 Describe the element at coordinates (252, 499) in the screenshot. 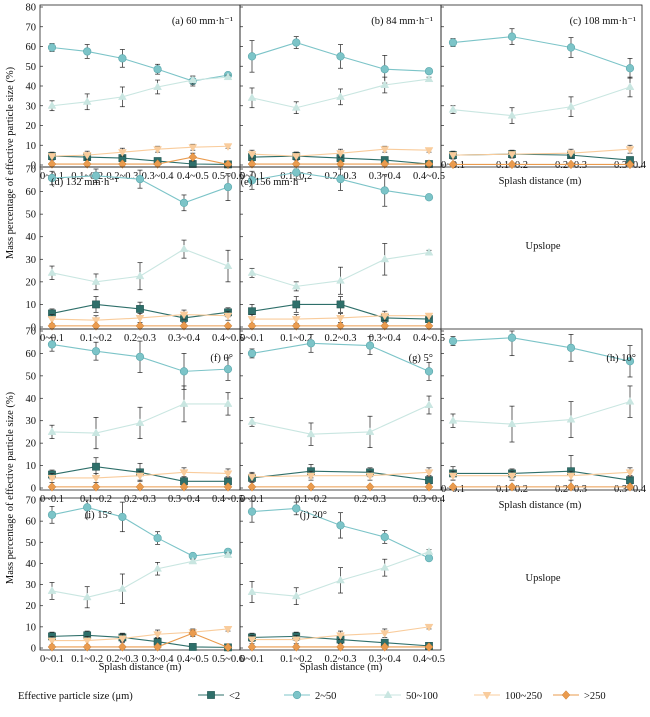

I see `panel-g-xtick-label: 0~0.1` at that location.